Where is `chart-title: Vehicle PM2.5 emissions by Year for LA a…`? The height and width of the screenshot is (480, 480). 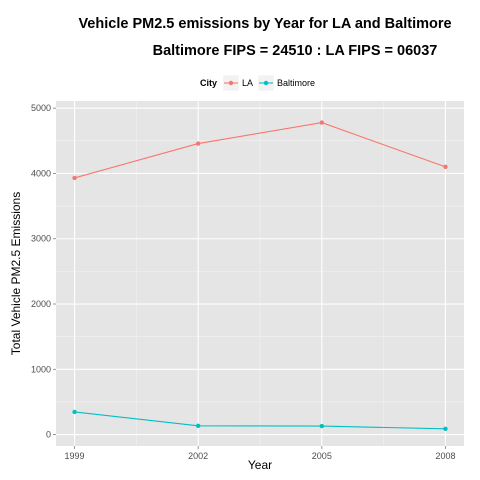
chart-title: Vehicle PM2.5 emissions by Year for LA a… is located at coordinates (264, 24).